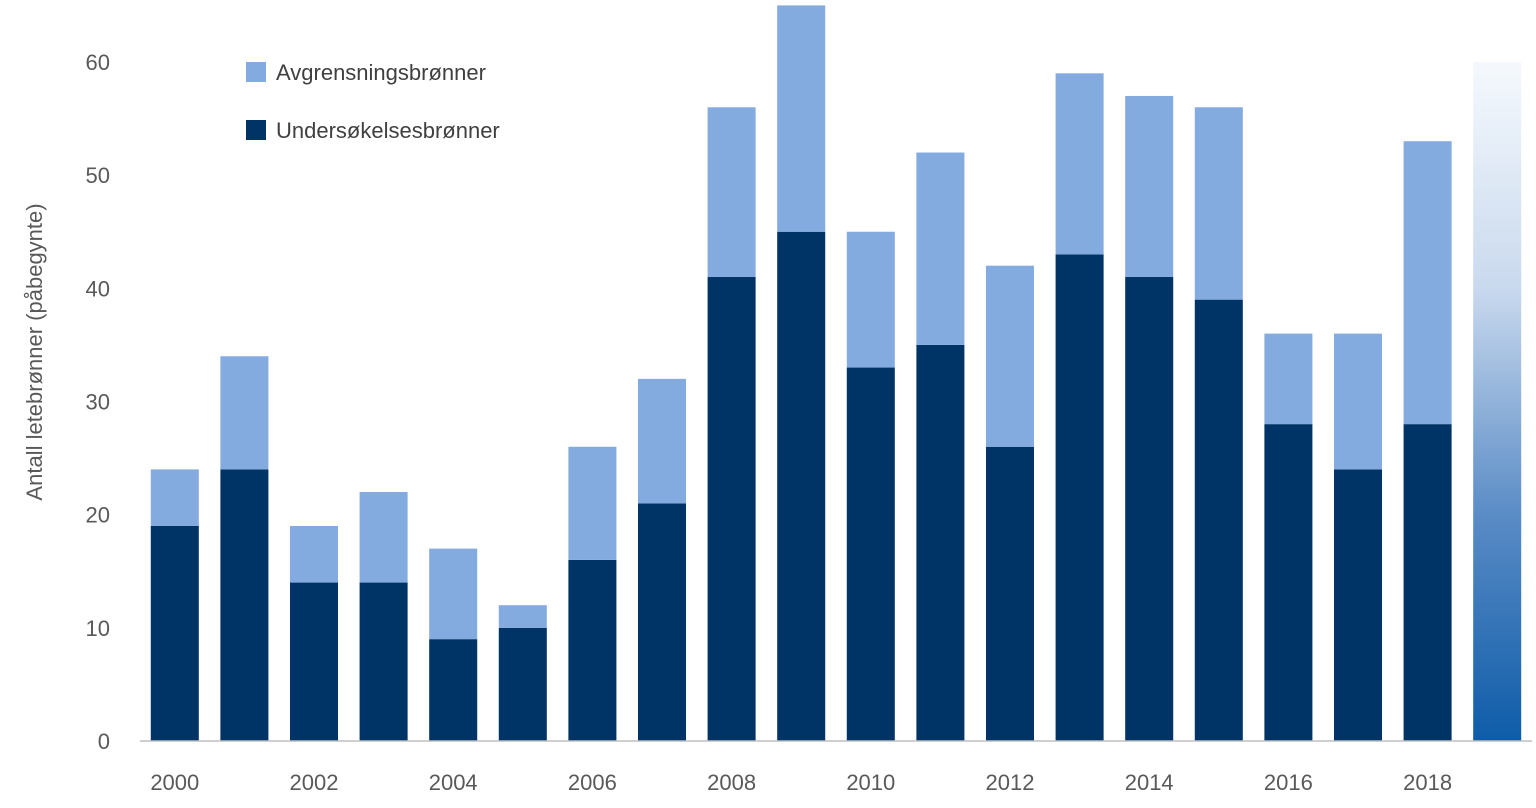 This screenshot has height=808, width=1536. What do you see at coordinates (98, 628) in the screenshot?
I see `y-tick-label-10: 10` at bounding box center [98, 628].